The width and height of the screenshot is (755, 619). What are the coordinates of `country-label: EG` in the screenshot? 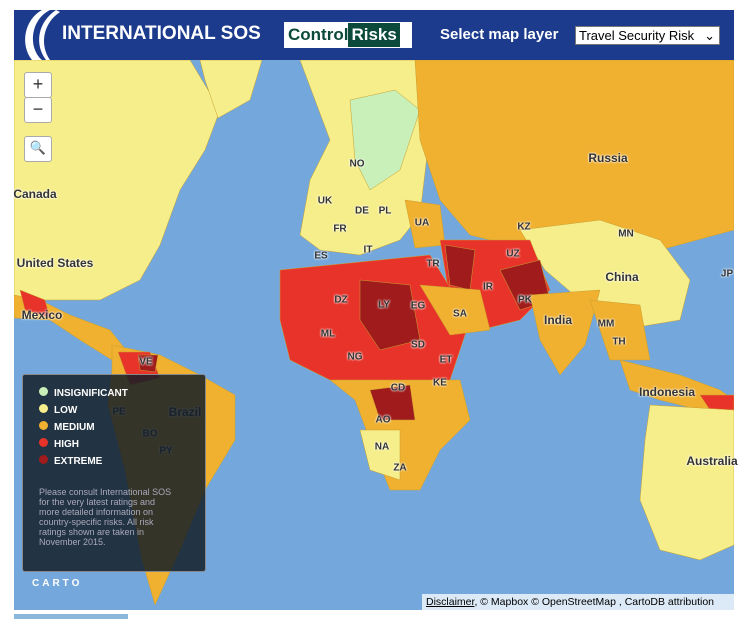 It's located at (418, 306).